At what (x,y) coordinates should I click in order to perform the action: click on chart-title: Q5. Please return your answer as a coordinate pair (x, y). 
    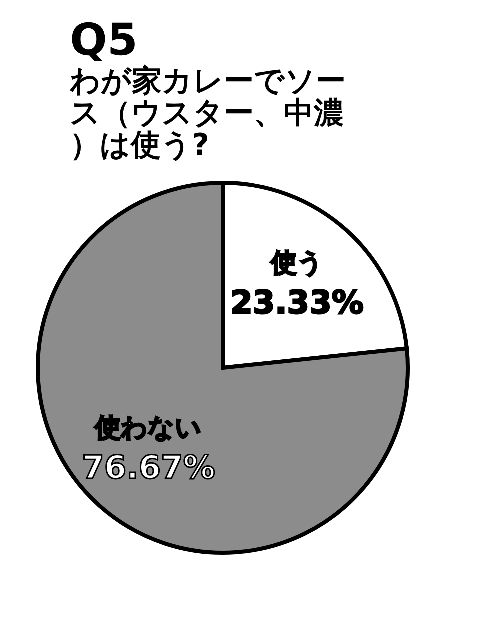
    Looking at the image, I should click on (104, 40).